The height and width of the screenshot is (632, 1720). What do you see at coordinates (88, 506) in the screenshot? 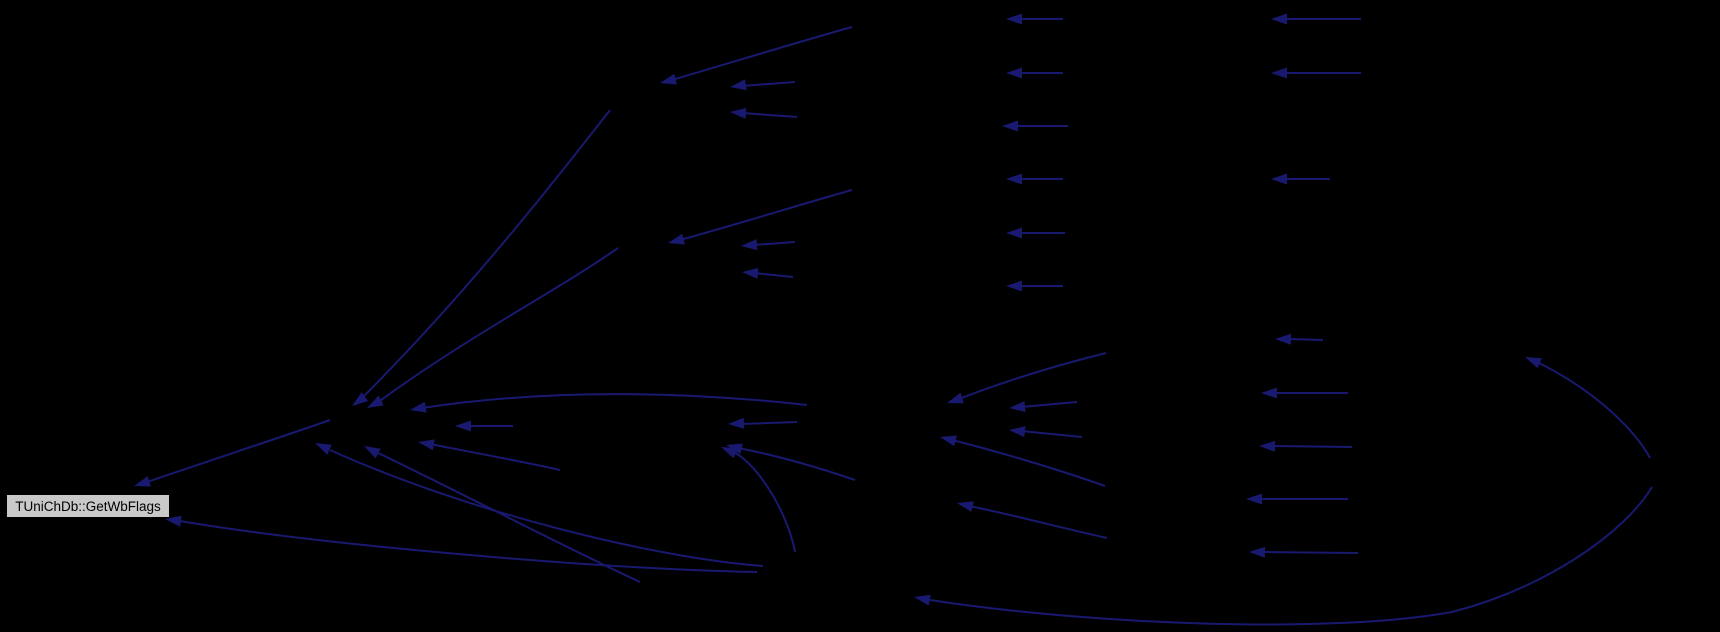
I see `node-TUniChDb-GetWbFlags: TUniChDb::GetWbFlags` at bounding box center [88, 506].